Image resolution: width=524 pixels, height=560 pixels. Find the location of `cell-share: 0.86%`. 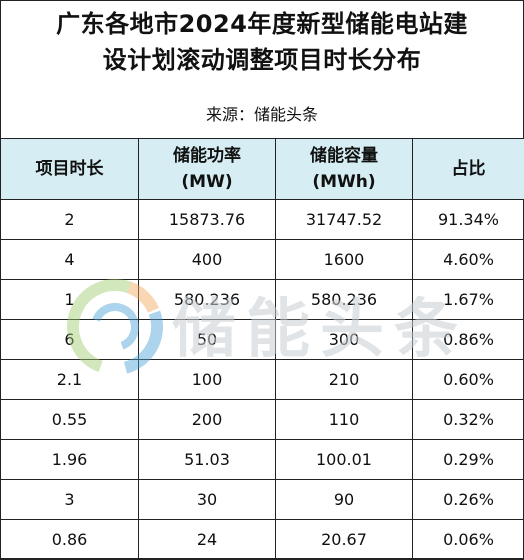

cell-share: 0.86% is located at coordinates (468, 340).